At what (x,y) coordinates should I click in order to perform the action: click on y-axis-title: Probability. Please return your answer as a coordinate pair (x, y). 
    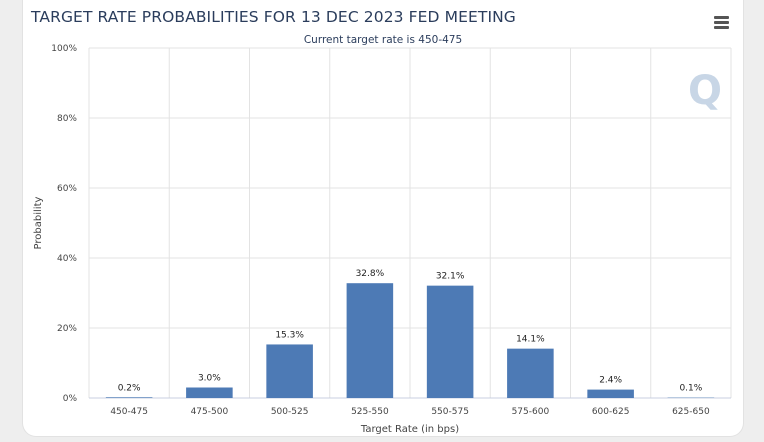
    Looking at the image, I should click on (38, 222).